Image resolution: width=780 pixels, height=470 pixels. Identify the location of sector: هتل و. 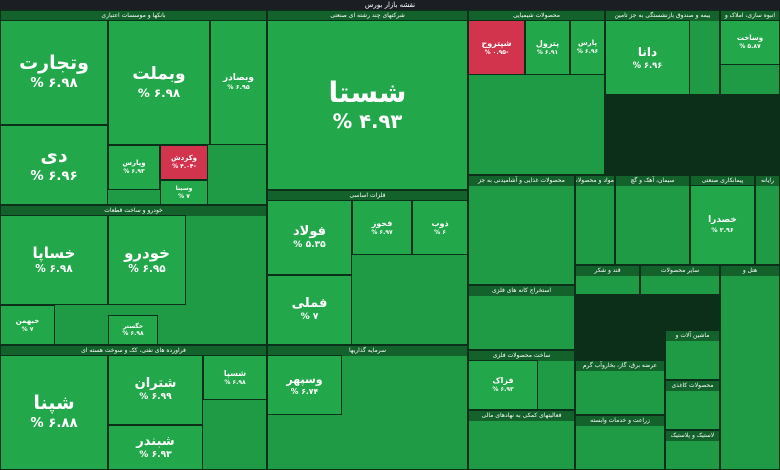
(750, 367).